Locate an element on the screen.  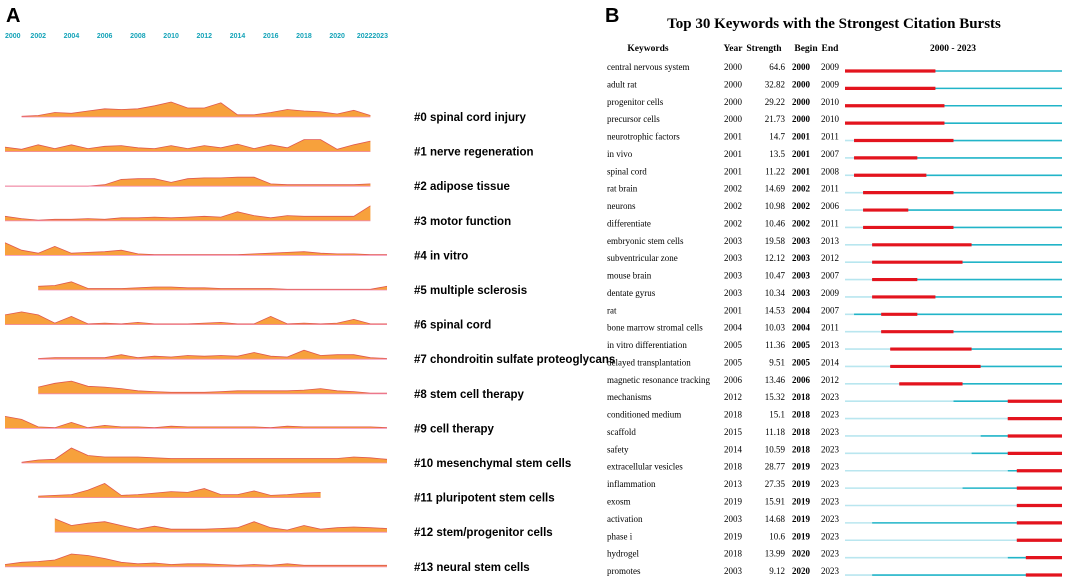
cluster-label: #7 chondroitin sulfate proteoglycans is located at coordinates (514, 360).